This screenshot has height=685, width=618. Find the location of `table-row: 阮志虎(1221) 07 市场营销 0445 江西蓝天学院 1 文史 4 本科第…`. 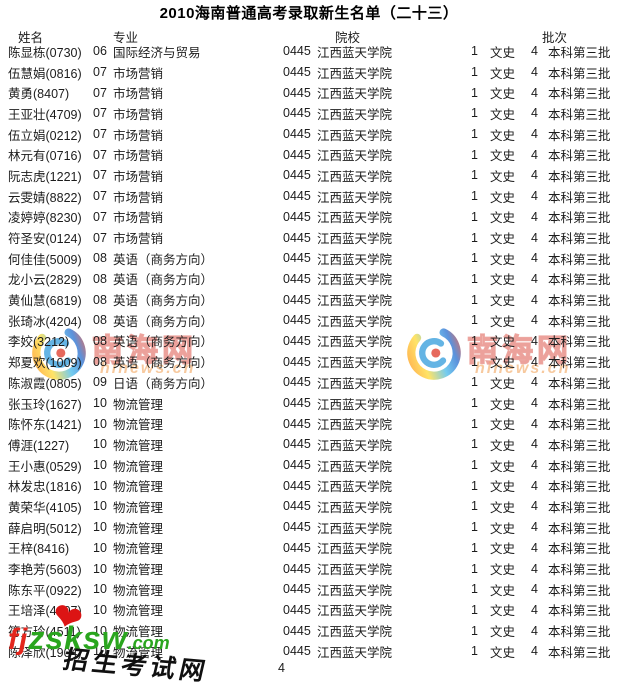

table-row: 阮志虎(1221) 07 市场营销 0445 江西蓝天学院 1 文史 4 本科第… is located at coordinates (309, 175).